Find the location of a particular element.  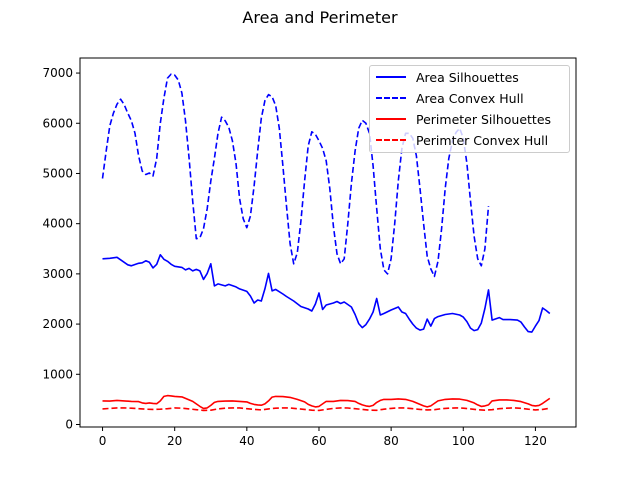

x-tick-label: 20 is located at coordinates (174, 441).